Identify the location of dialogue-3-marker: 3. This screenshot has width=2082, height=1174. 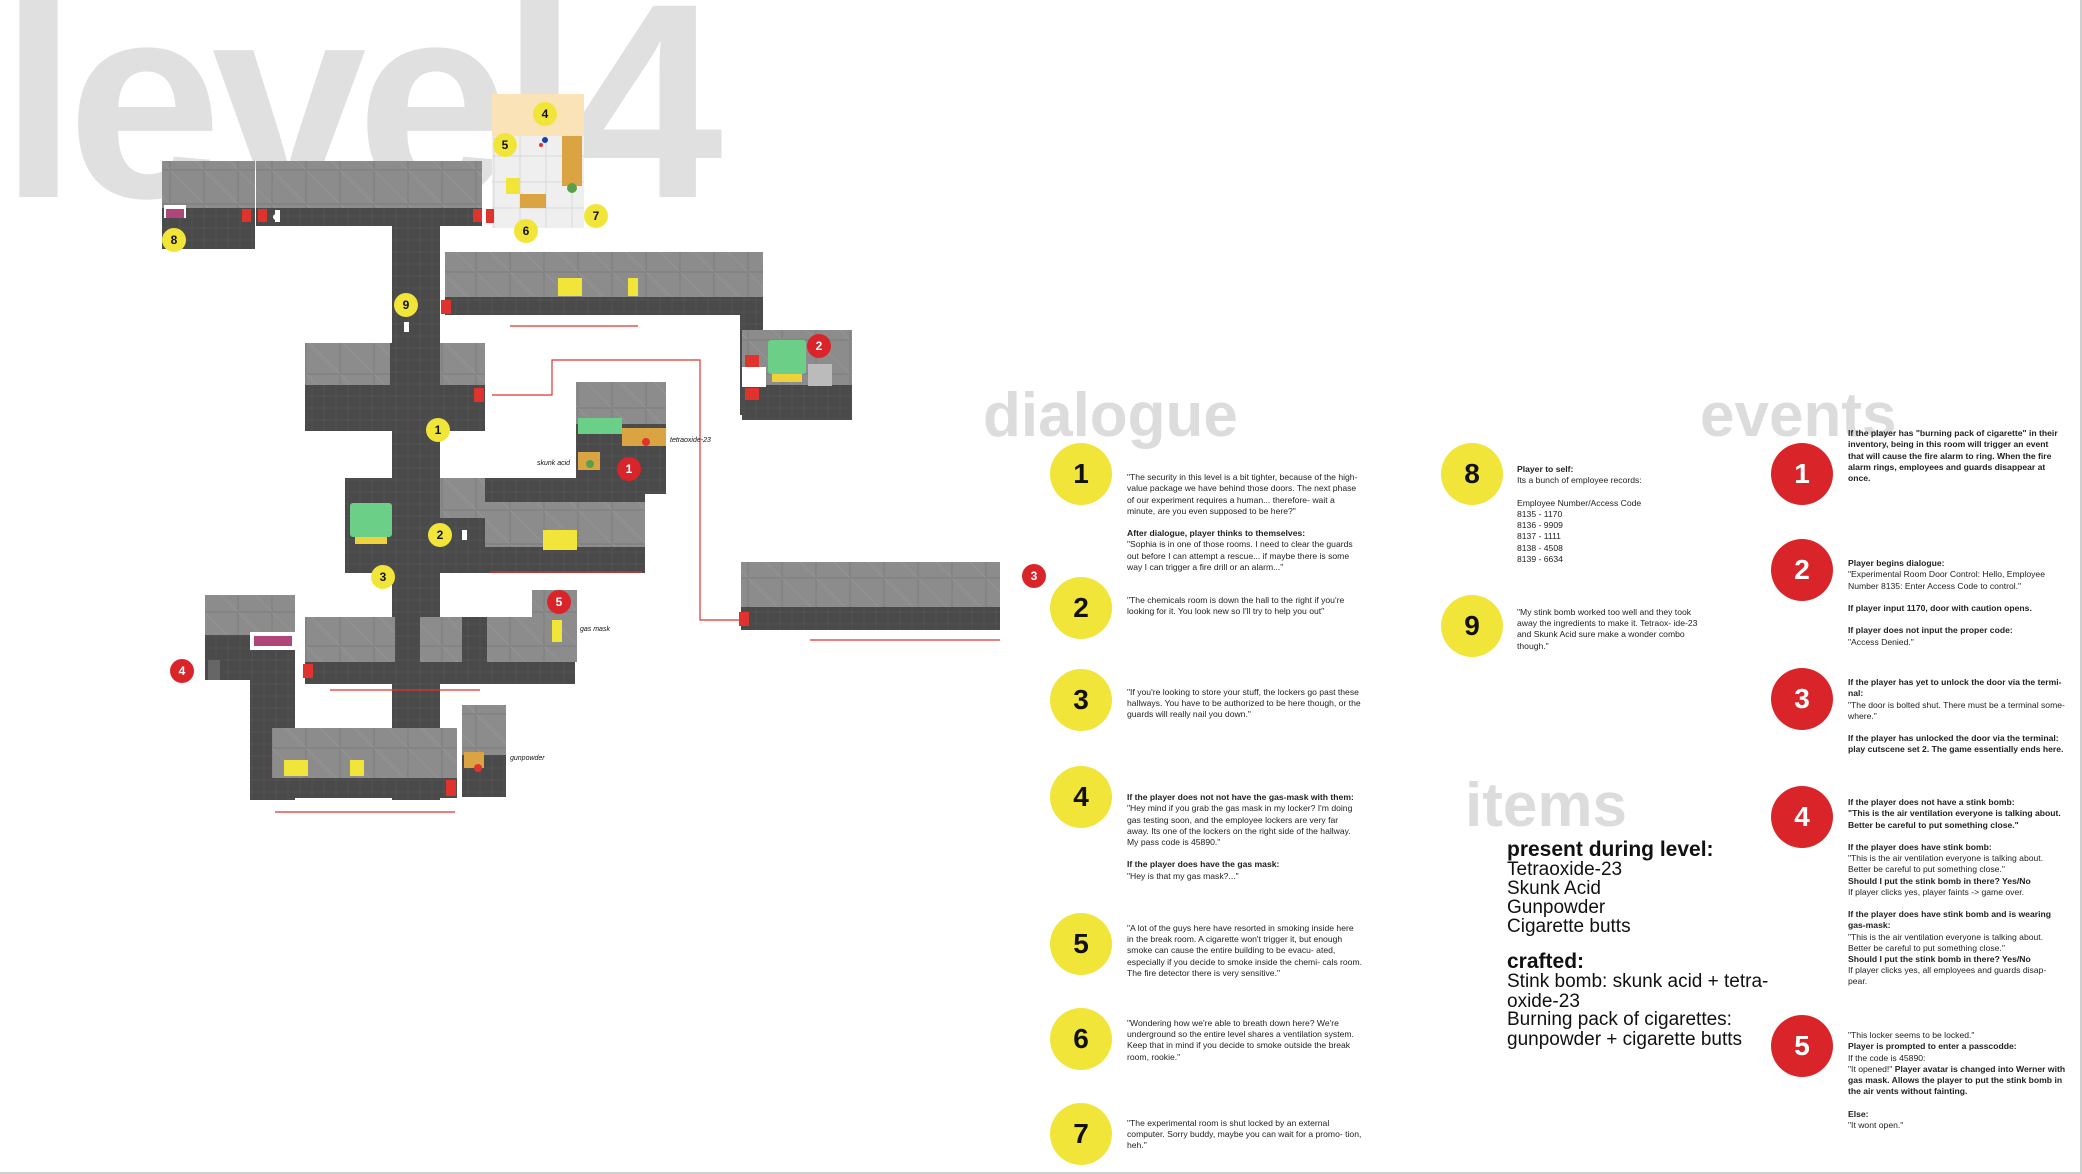
(1081, 700).